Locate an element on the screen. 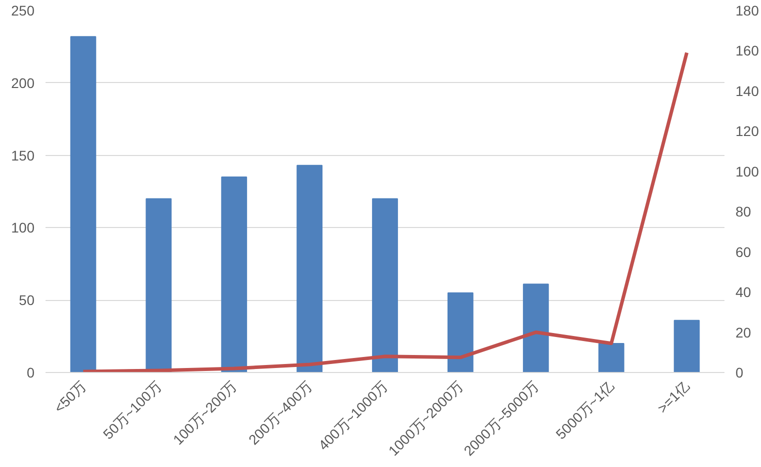 The width and height of the screenshot is (761, 467). y-tick-label: 150 is located at coordinates (23, 155).